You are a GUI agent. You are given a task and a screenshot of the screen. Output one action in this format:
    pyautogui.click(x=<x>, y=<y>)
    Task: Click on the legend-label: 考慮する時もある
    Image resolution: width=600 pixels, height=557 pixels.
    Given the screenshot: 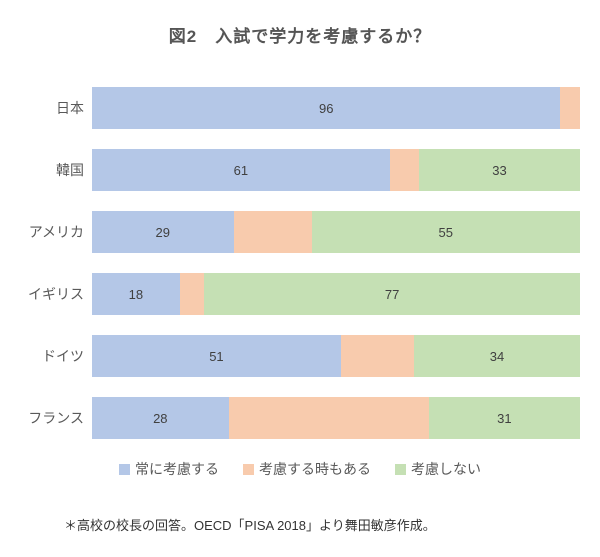 What is the action you would take?
    pyautogui.click(x=315, y=469)
    